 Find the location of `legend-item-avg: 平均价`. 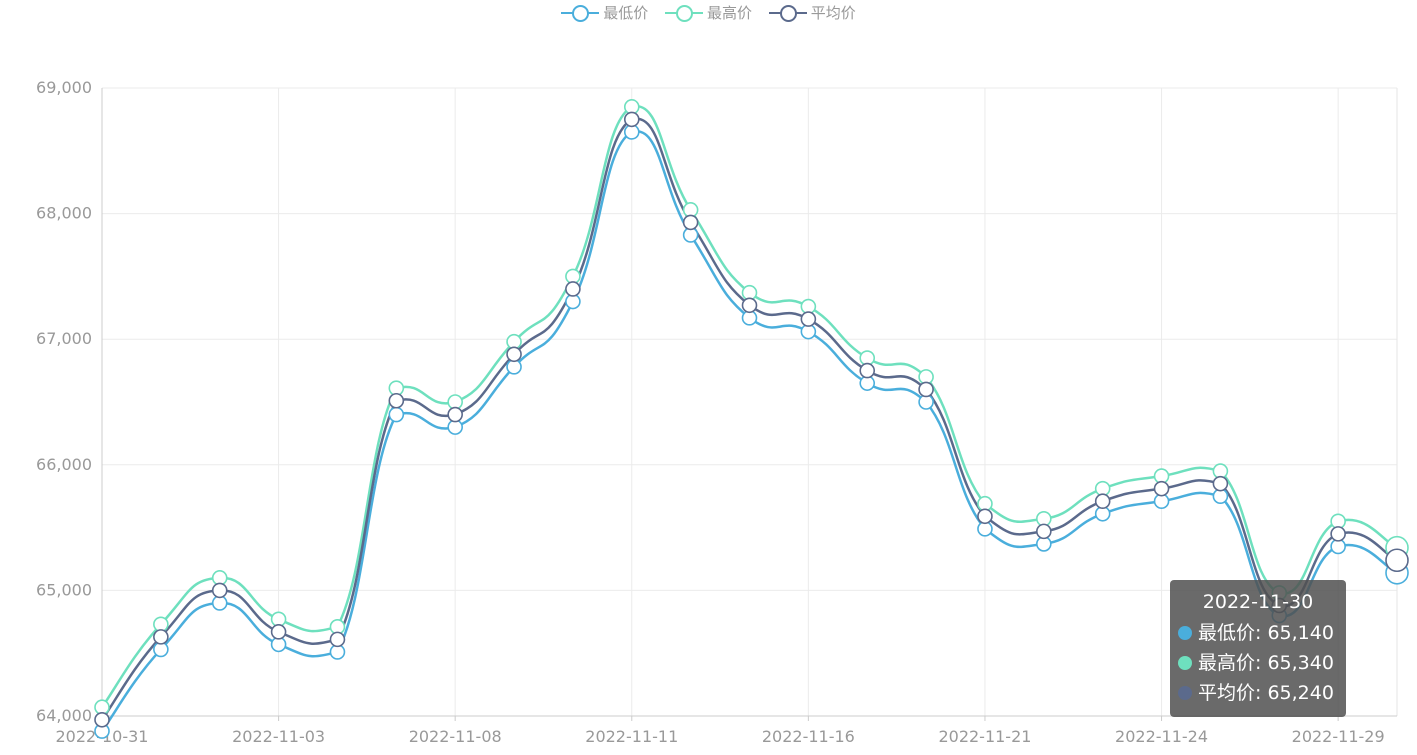

legend-item-avg: 平均价 is located at coordinates (812, 12).